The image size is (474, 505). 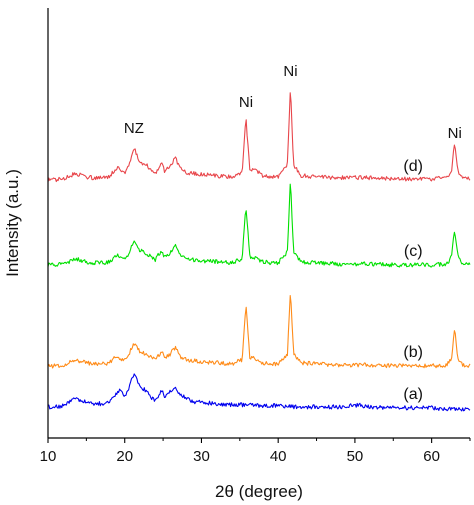 I want to click on peak-annotation-ni-3: Ni, so click(x=455, y=133).